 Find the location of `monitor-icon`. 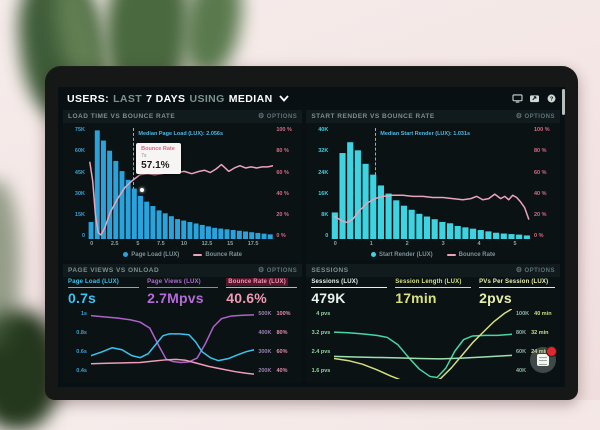

monitor-icon is located at coordinates (517, 98).